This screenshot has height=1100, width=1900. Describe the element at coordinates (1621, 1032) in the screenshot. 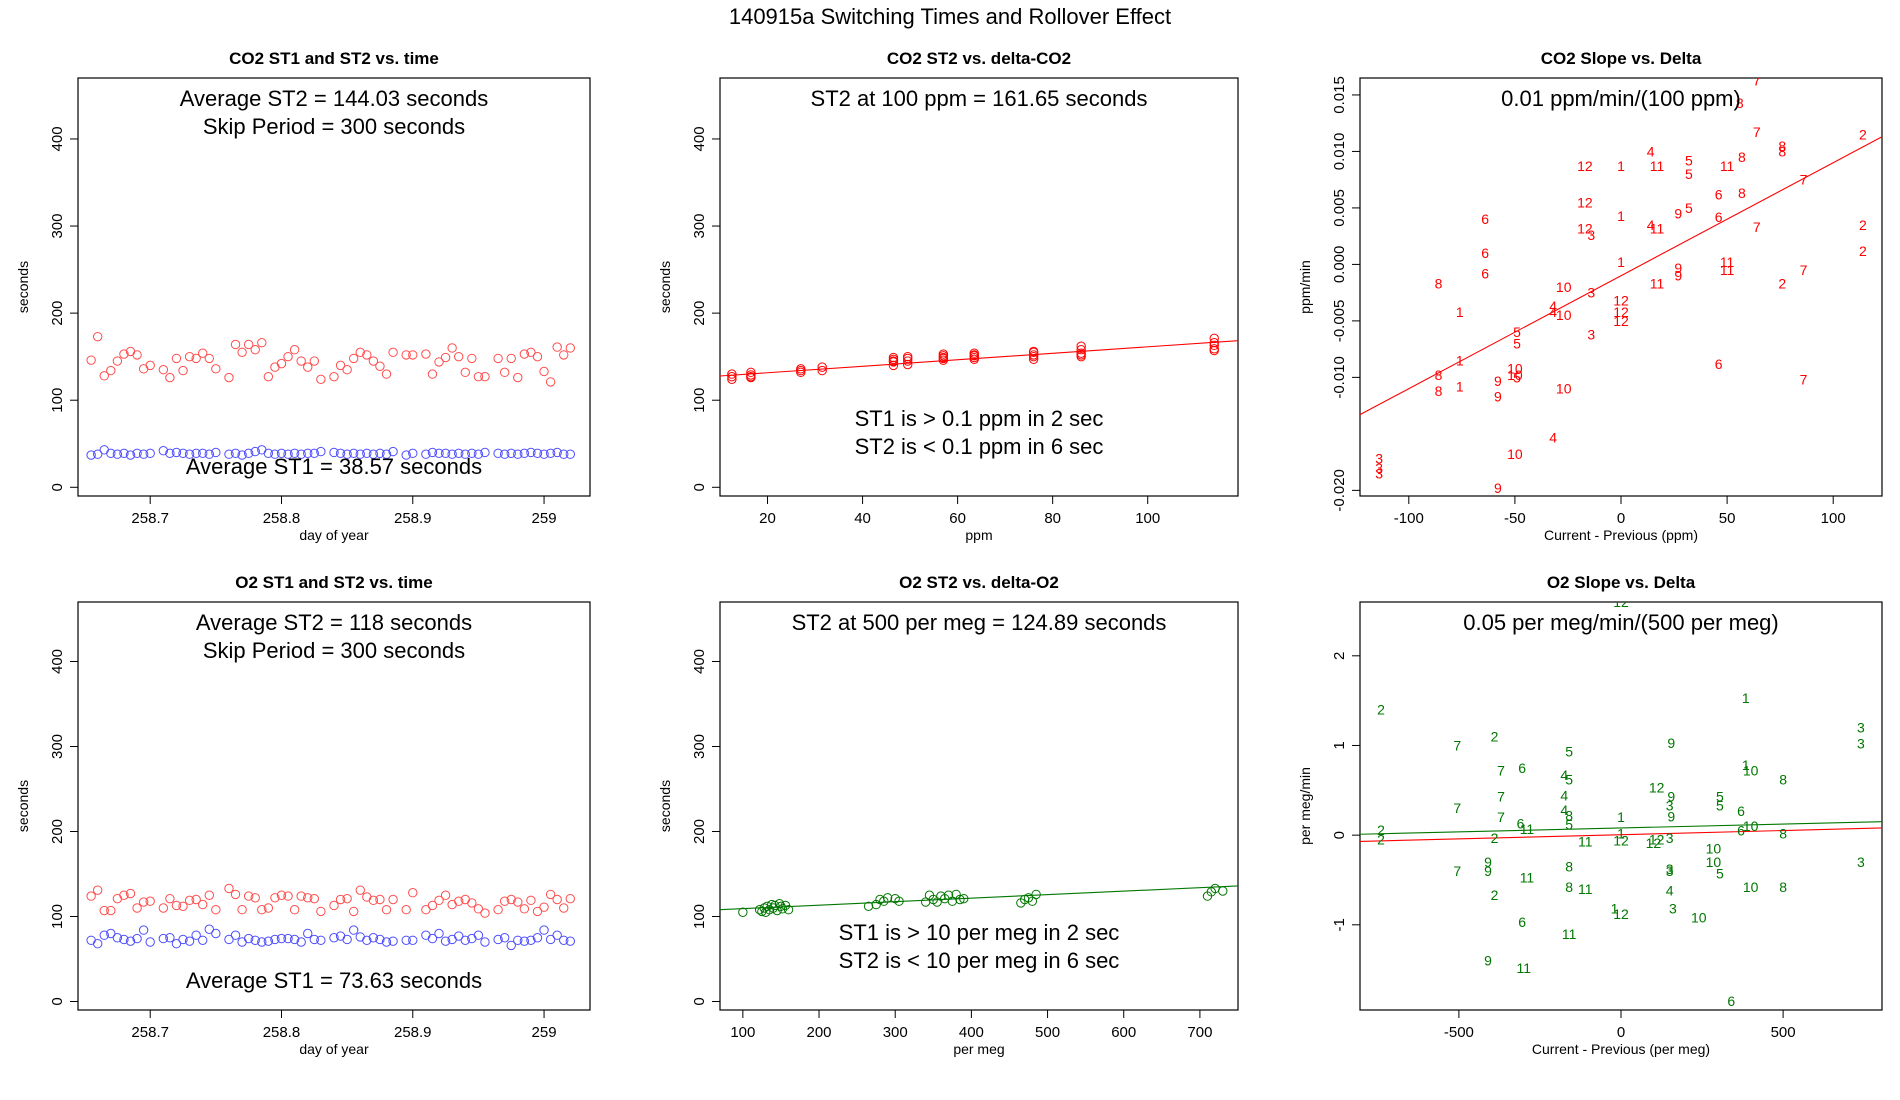

I see `x-tick-label: 0` at that location.